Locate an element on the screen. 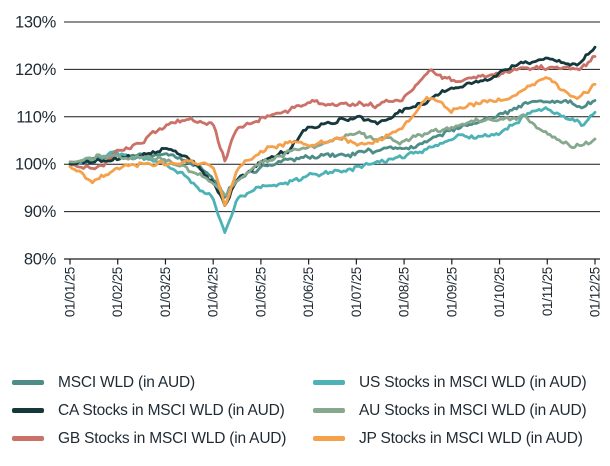 This screenshot has width=610, height=466. y-tick-label-80: 80% is located at coordinates (40, 260).